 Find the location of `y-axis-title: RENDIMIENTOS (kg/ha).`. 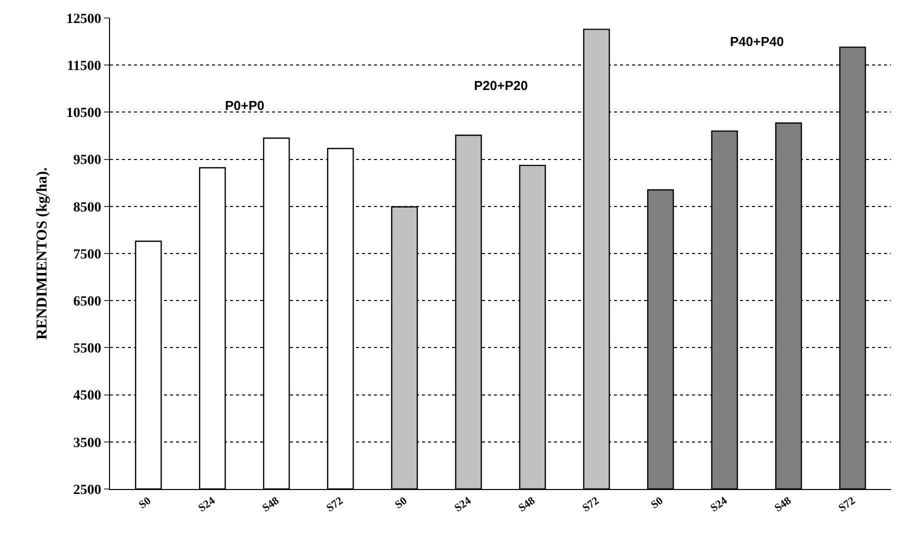

y-axis-title: RENDIMIENTOS (kg/ha). is located at coordinates (42, 253).